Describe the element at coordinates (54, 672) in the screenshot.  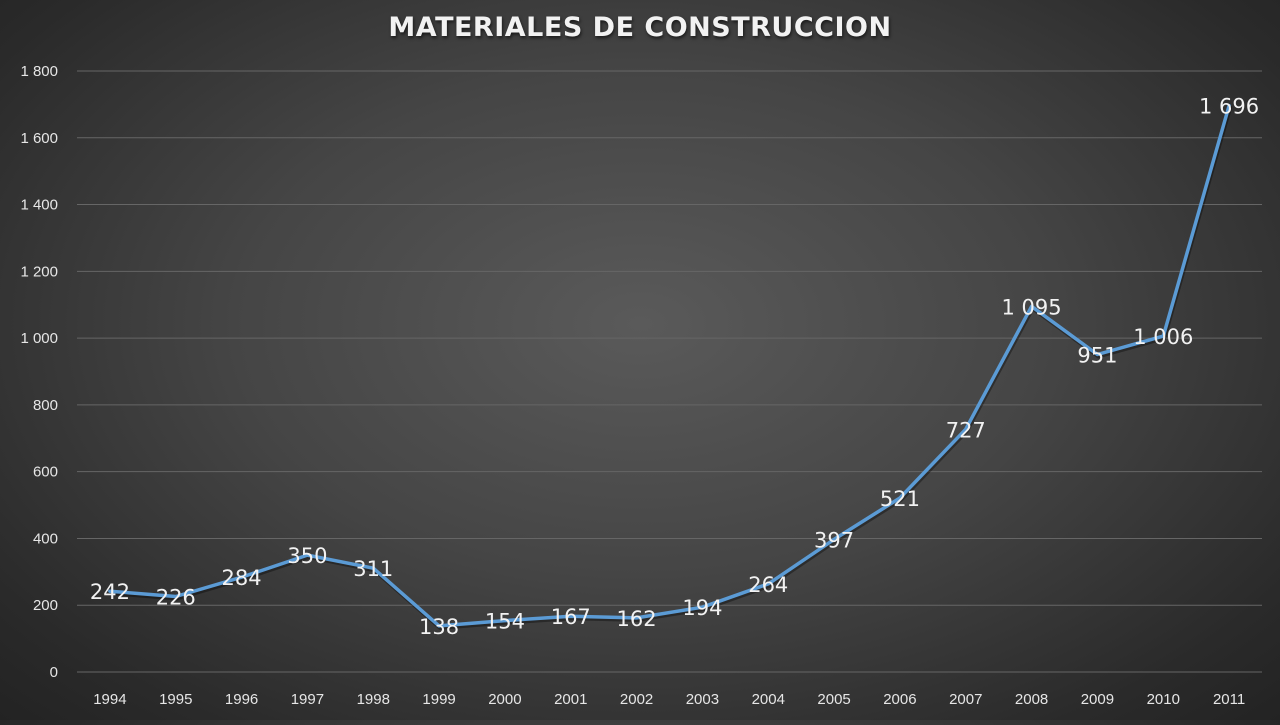
I see `y-tick-label: 0` at that location.